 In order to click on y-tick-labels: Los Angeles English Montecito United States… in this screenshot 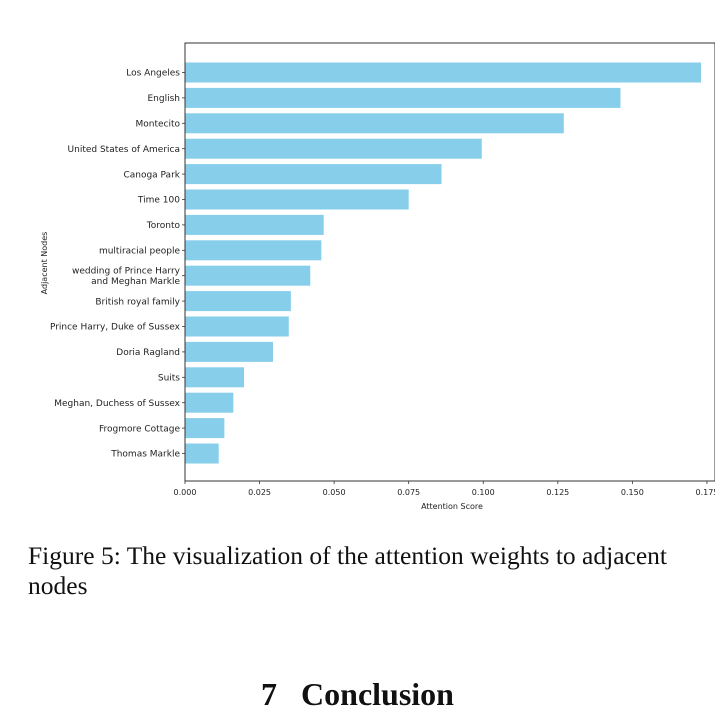, I will do `click(117, 264)`.